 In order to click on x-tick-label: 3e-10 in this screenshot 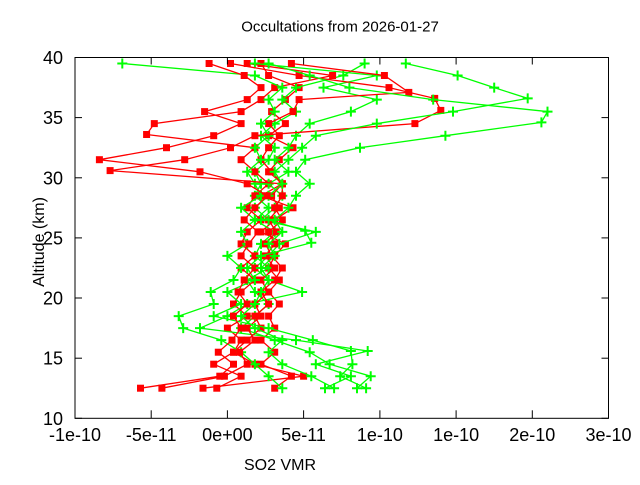, I will do `click(608, 435)`.